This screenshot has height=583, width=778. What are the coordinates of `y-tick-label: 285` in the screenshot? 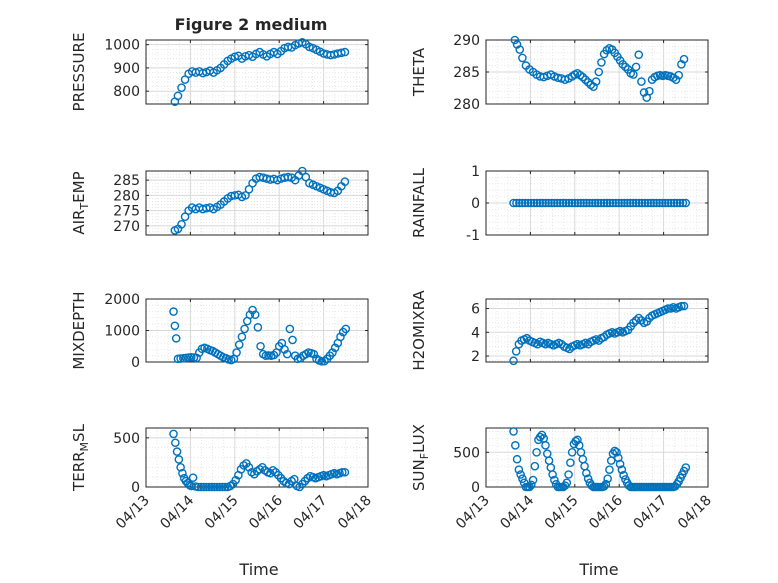 It's located at (126, 181).